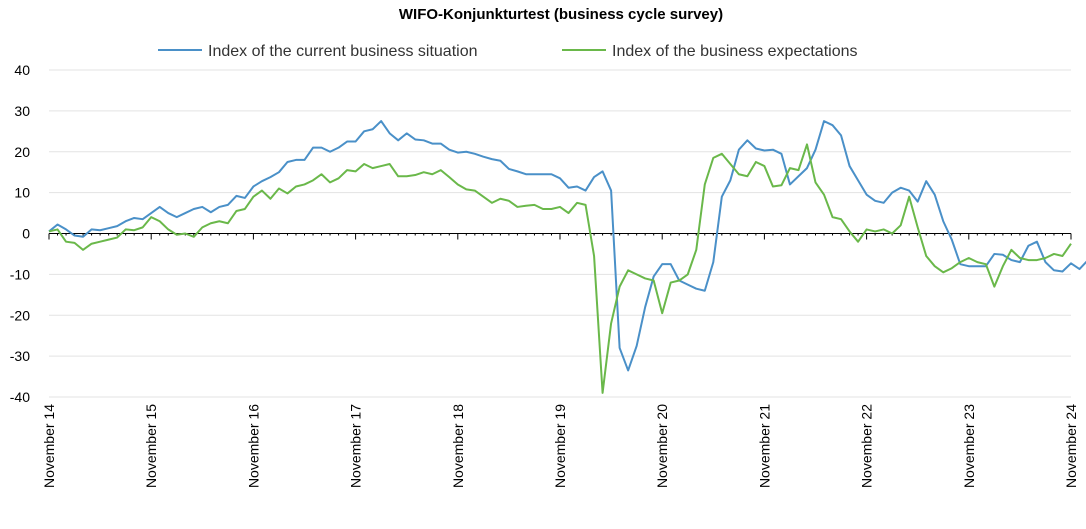 This screenshot has width=1086, height=529. Describe the element at coordinates (1071, 446) in the screenshot. I see `x-tick-label: November 24` at that location.